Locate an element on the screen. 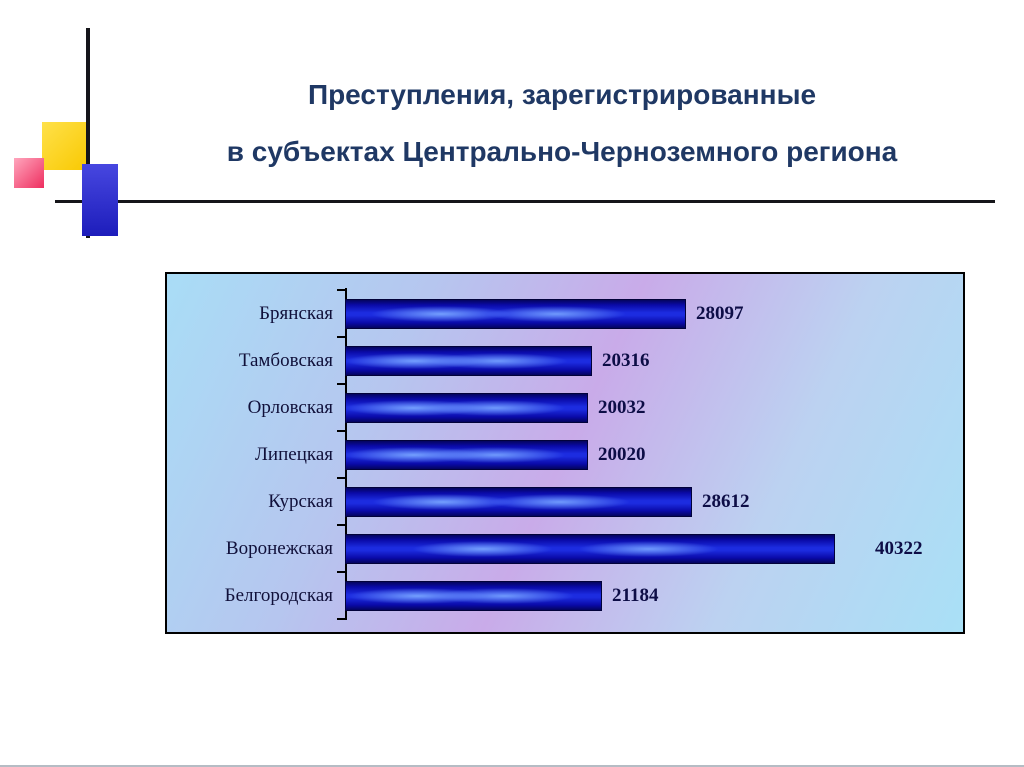  bar-area: 20032 is located at coordinates (649, 407).